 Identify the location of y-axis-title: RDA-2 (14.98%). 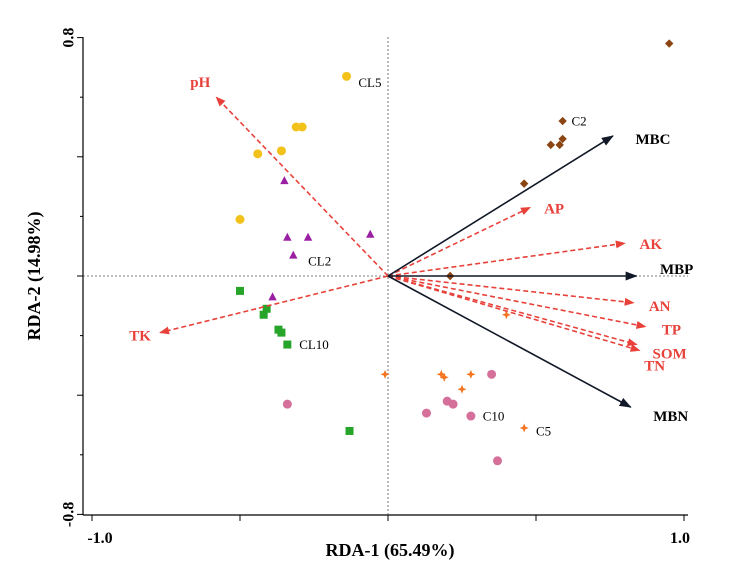
(34, 276).